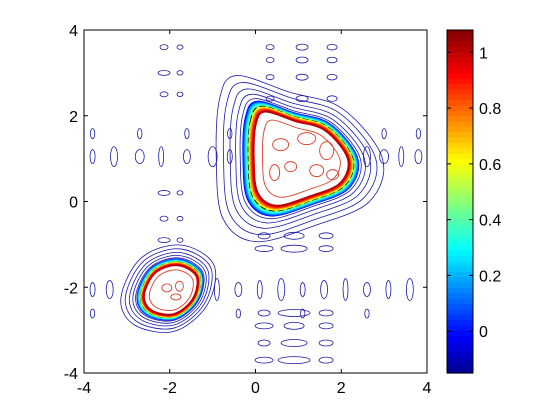 Image resolution: width=560 pixels, height=420 pixels. Describe the element at coordinates (255, 388) in the screenshot. I see `x-tick-label: 0` at that location.